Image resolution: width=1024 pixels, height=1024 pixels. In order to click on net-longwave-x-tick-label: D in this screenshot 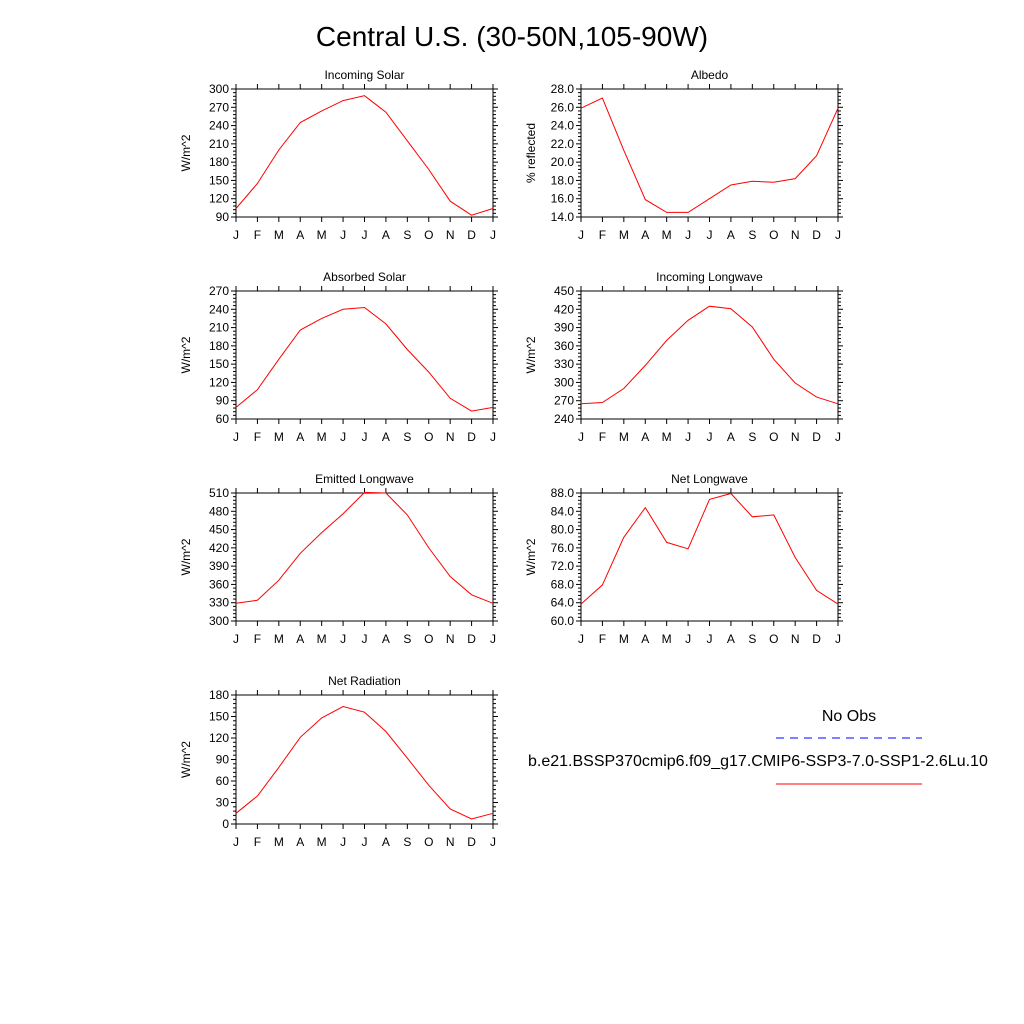, I will do `click(816, 639)`.